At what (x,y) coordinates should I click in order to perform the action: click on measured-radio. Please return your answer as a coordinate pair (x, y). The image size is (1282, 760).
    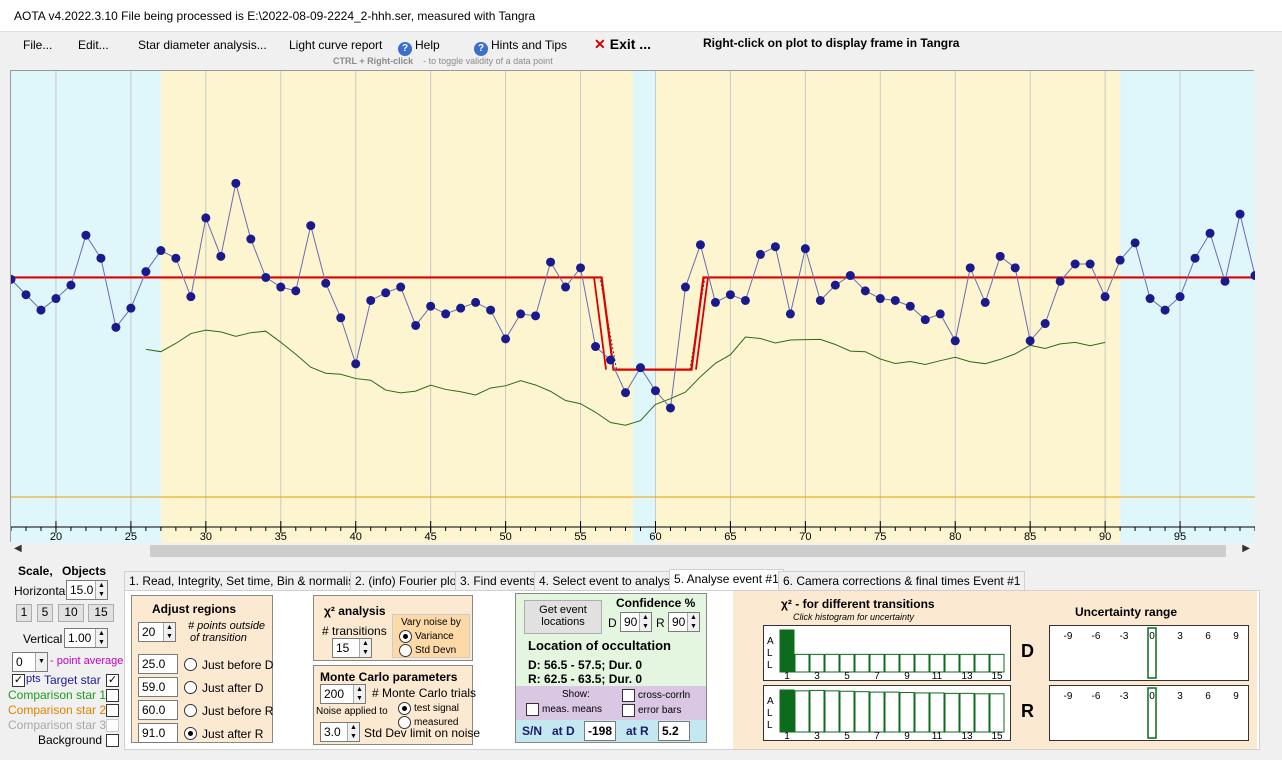
    Looking at the image, I should click on (404, 722).